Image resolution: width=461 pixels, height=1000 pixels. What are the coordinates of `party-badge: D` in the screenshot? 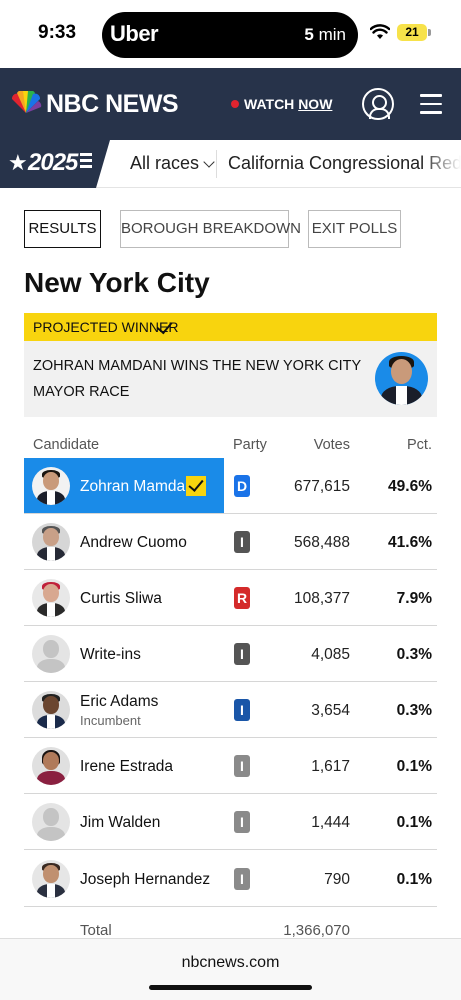 It's located at (242, 486).